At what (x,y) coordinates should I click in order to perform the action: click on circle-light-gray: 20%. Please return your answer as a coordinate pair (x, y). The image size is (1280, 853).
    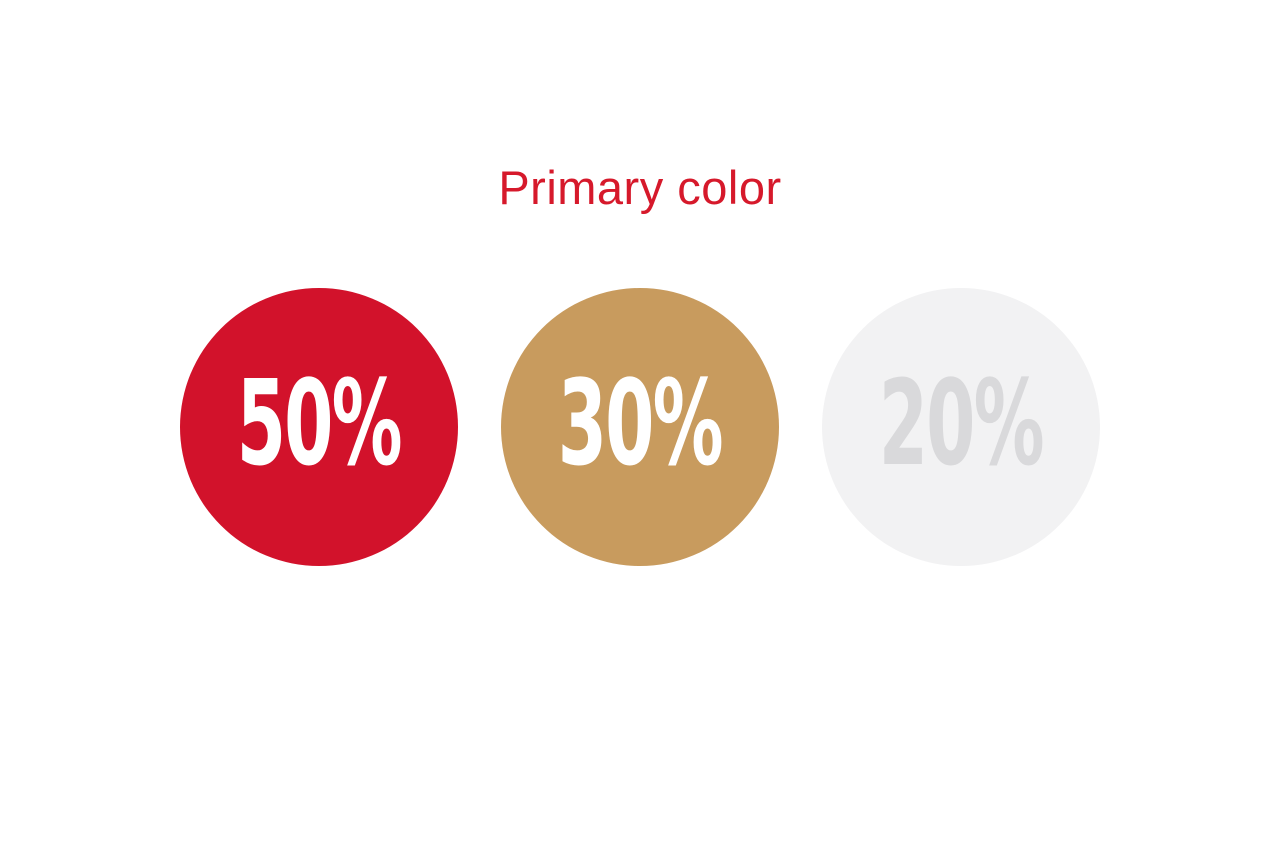
    Looking at the image, I should click on (961, 427).